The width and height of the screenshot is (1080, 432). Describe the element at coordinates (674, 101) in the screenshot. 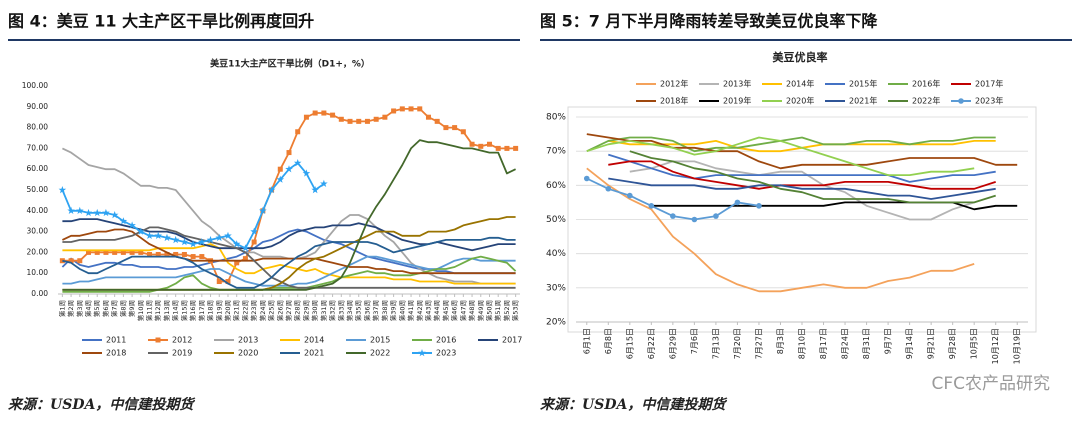

I see `legend-label: 2018年` at that location.